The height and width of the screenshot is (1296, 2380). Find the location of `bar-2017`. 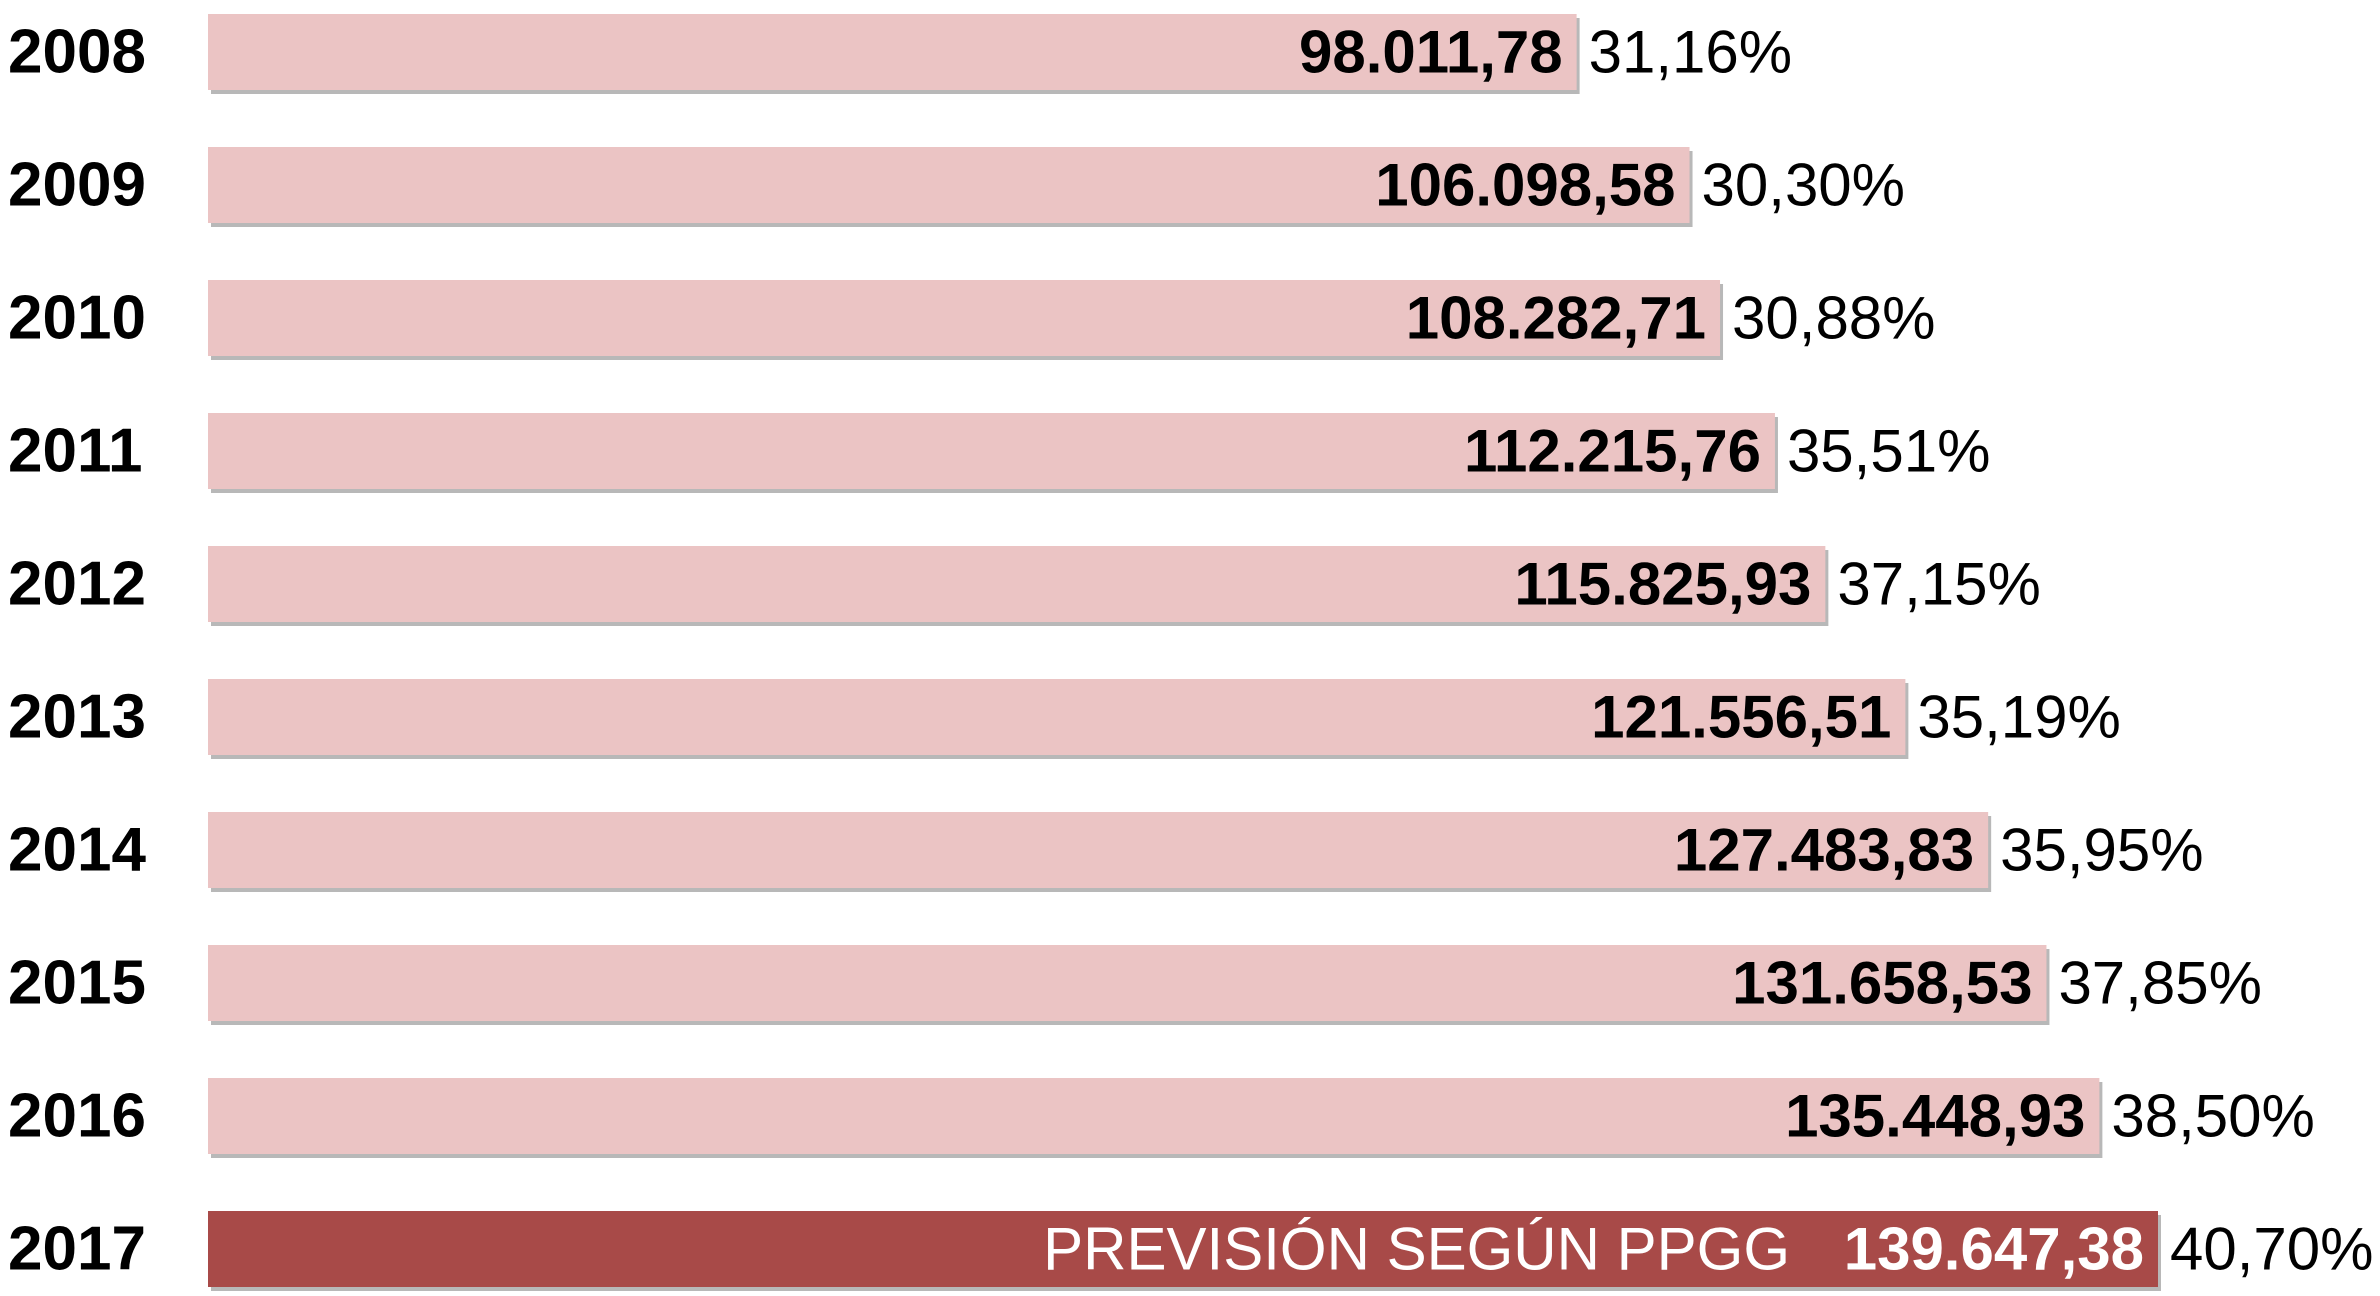

bar-2017 is located at coordinates (1183, 1249).